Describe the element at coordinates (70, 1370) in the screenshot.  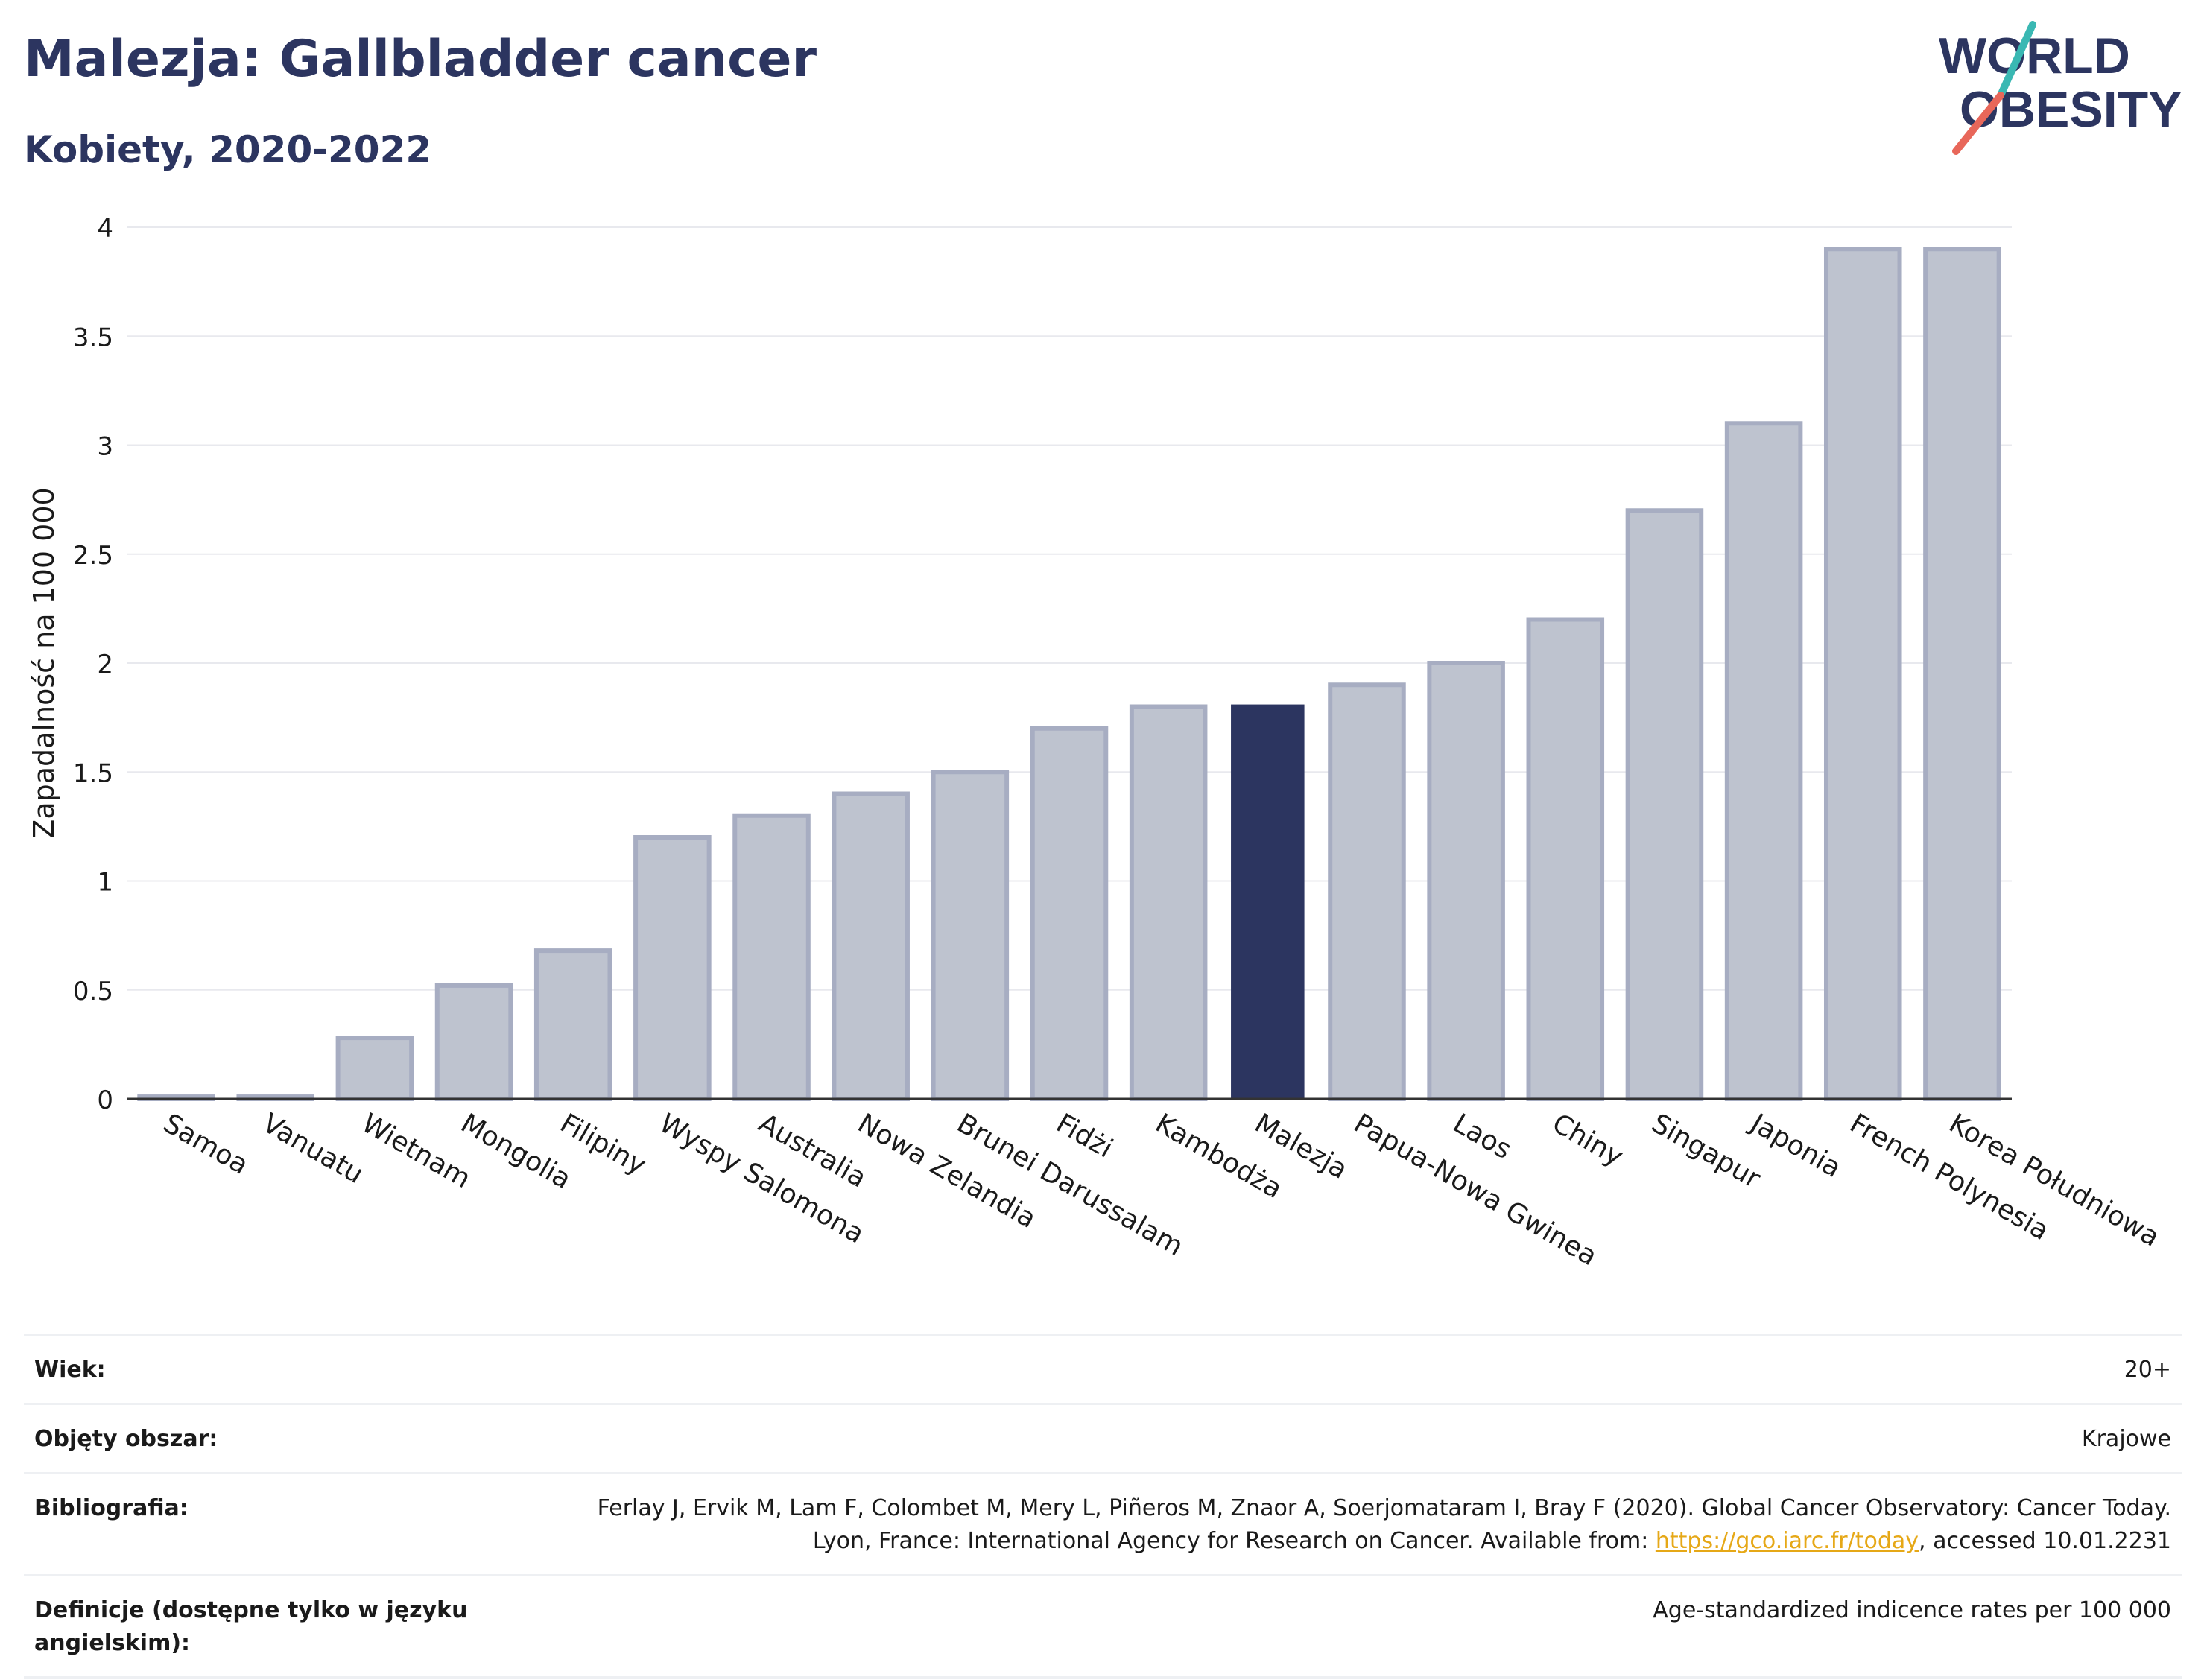
I see `meta-label-age: Wiek:` at that location.